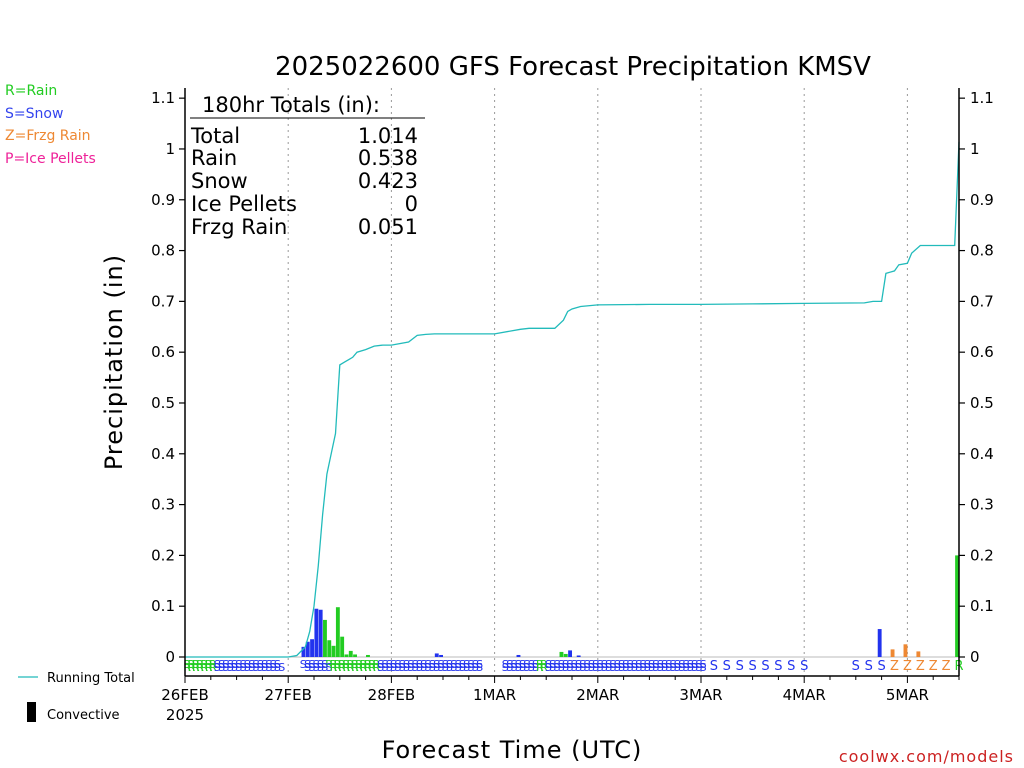  I want to click on ptype-a-106: S, so click(686, 664).